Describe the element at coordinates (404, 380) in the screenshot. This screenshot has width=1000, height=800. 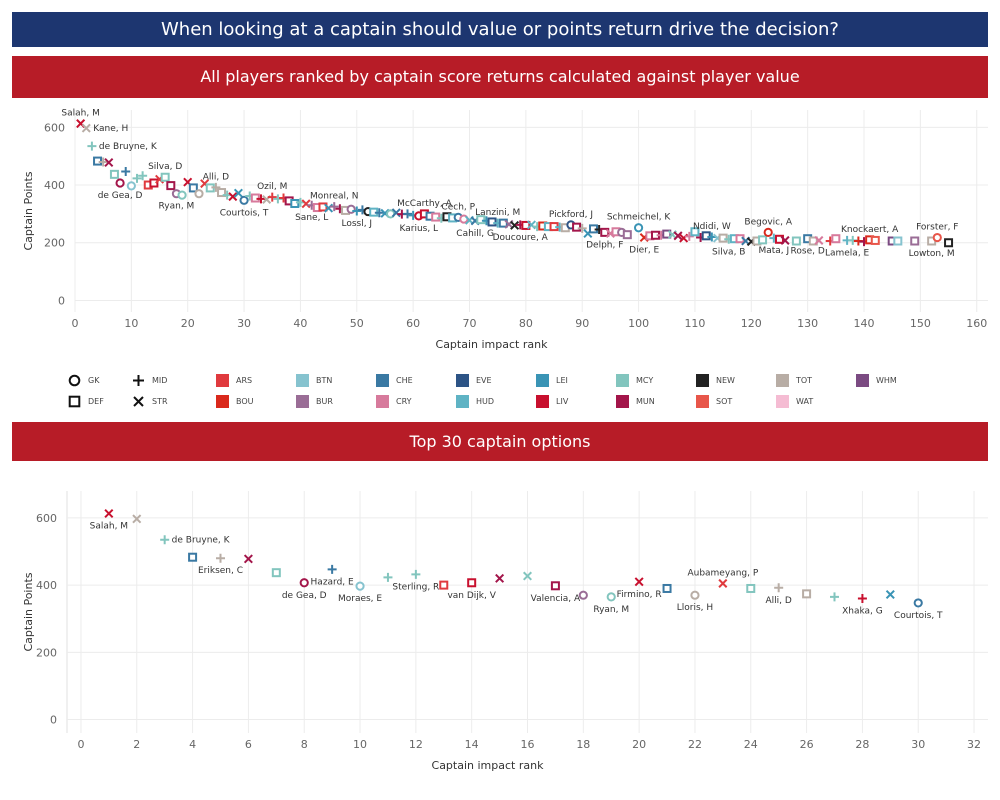
I see `legend-label: CHE` at that location.